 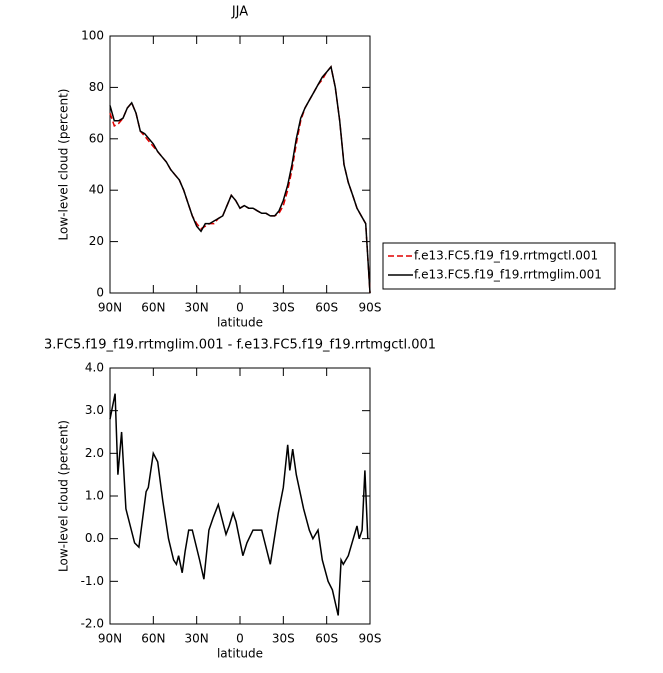 I want to click on y-tick-label: -2.0, so click(x=92, y=624).